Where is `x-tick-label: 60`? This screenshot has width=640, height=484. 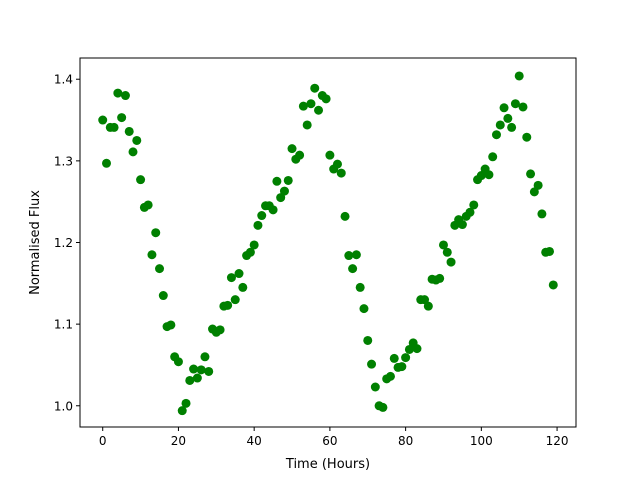
x-tick-label: 60 is located at coordinates (329, 441).